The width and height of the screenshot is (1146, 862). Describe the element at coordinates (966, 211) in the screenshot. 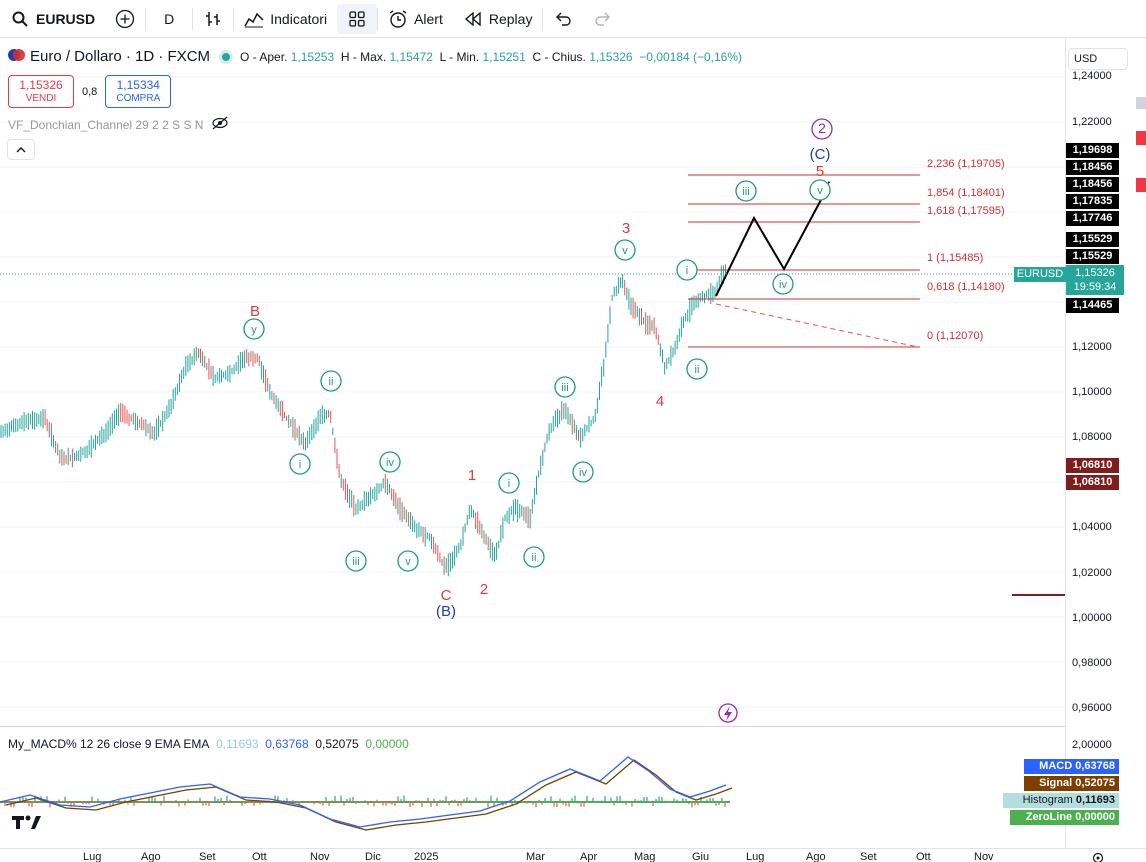

I see `fib-label: 1,618 (1,17595)` at that location.